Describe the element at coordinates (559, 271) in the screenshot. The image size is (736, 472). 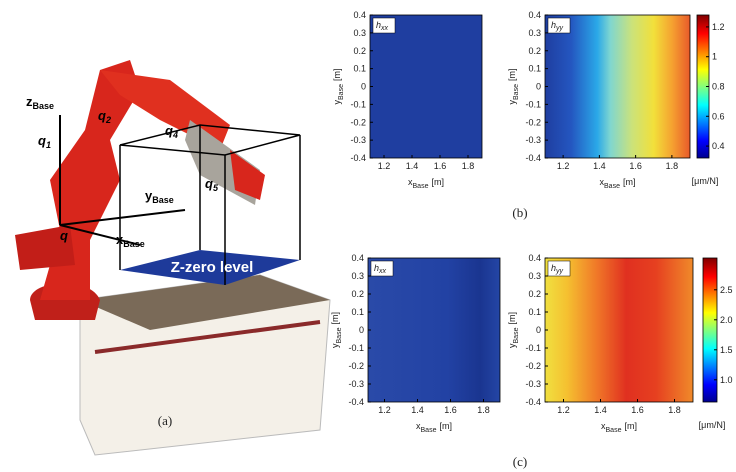
I see `label-sub: yy` at that location.